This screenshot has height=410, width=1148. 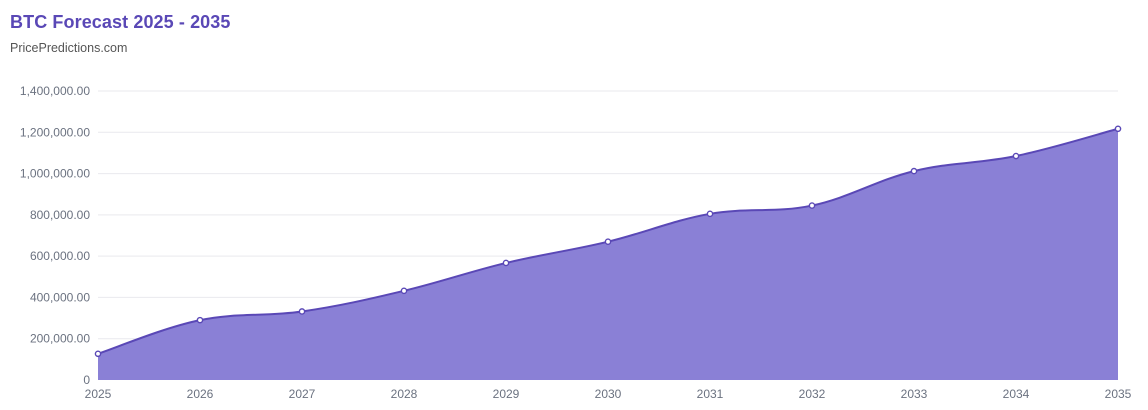 What do you see at coordinates (60, 256) in the screenshot?
I see `y-tick-label: 600,000.00` at bounding box center [60, 256].